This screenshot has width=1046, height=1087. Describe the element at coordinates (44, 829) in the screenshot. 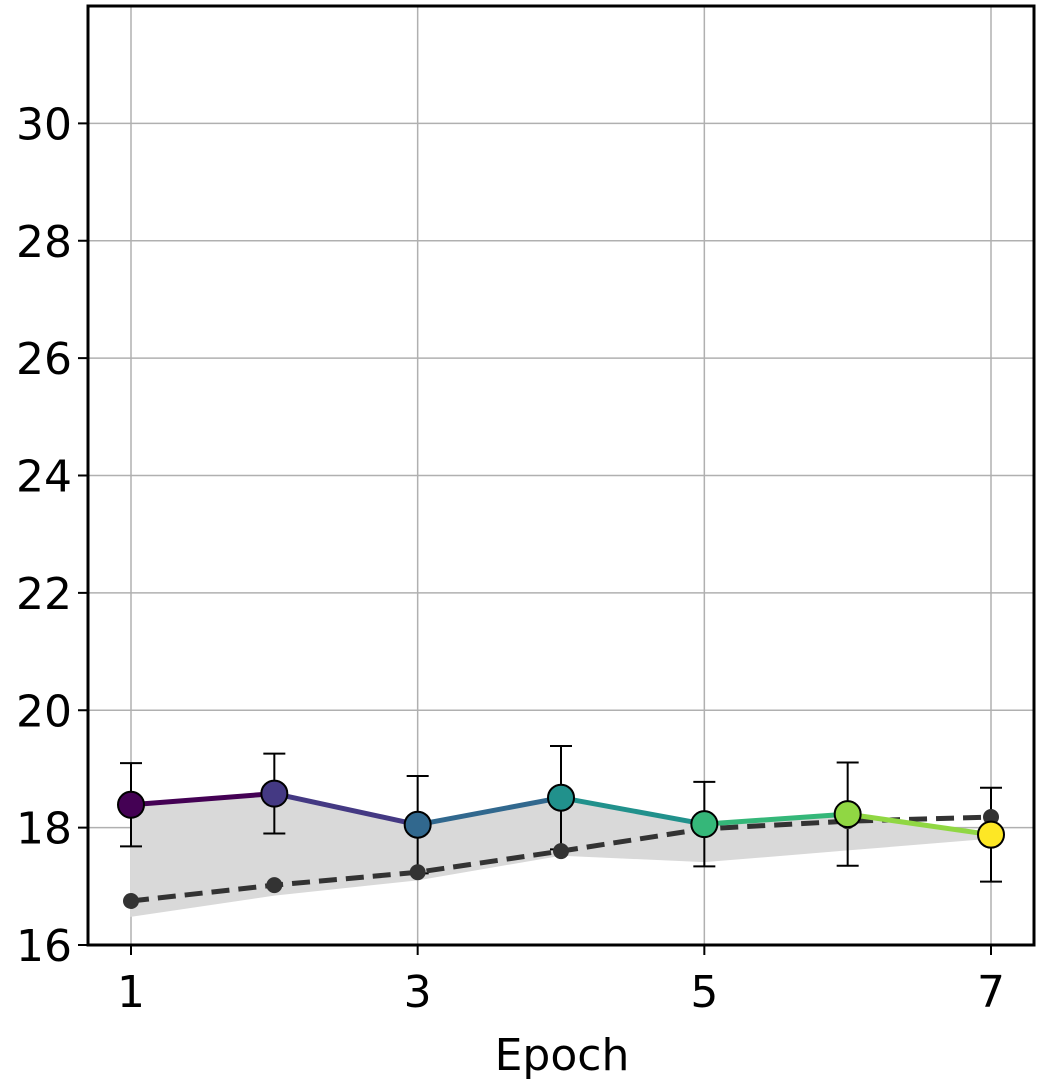

I see `y-tick-label: 18` at that location.